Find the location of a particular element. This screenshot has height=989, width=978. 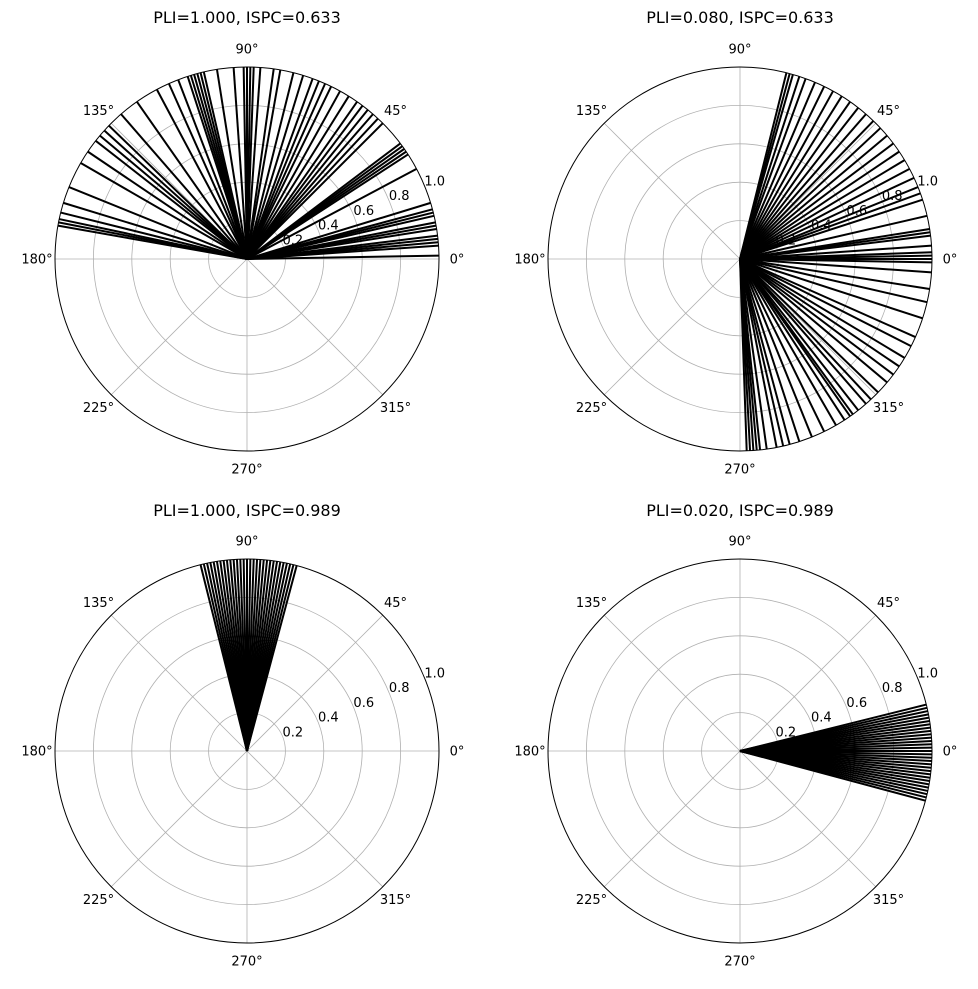

panel-title: PLI=0.020, ISPC=0.989 is located at coordinates (740, 510).